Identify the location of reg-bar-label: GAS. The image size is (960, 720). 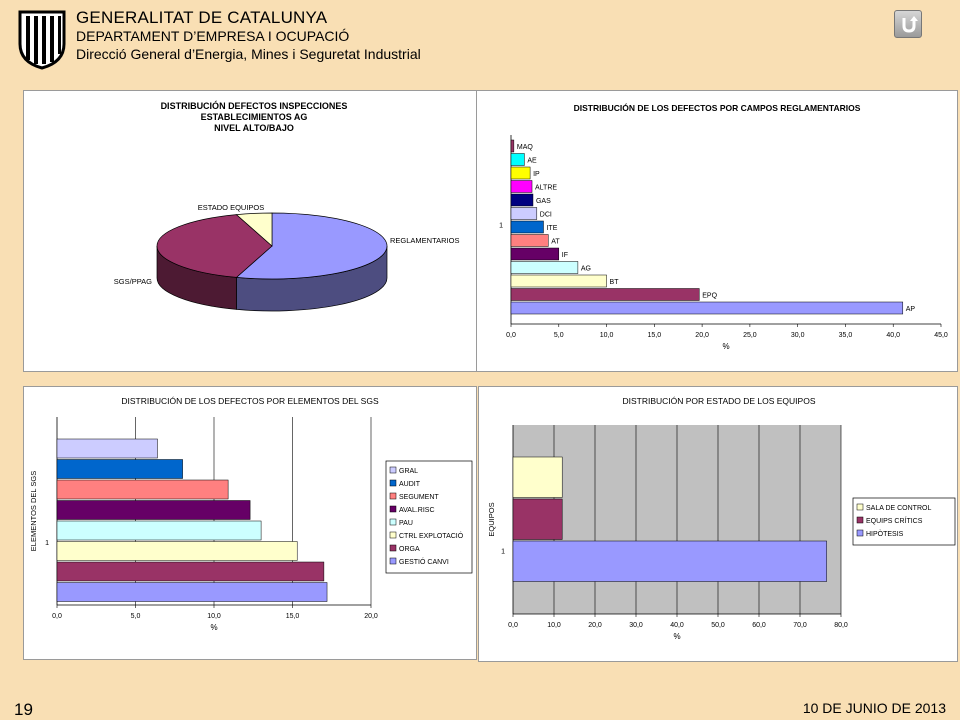
(543, 201).